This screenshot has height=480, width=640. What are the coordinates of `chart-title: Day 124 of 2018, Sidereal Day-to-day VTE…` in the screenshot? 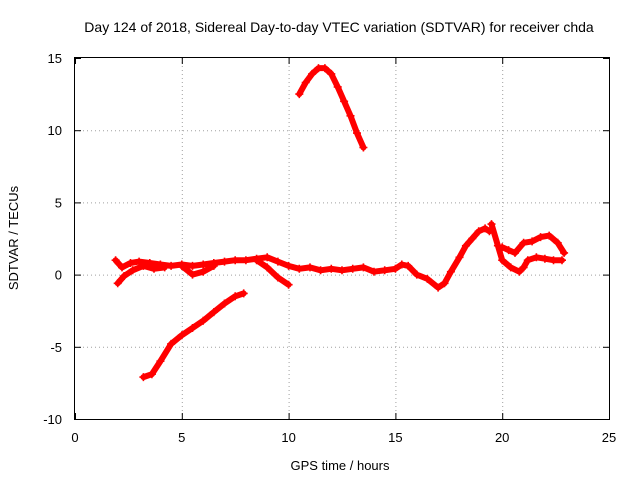 It's located at (339, 27).